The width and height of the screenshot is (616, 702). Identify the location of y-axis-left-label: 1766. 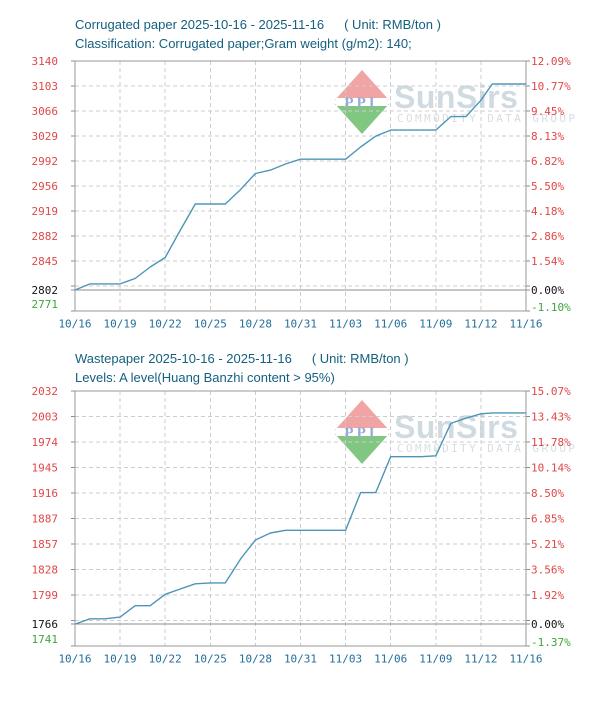
(45, 624).